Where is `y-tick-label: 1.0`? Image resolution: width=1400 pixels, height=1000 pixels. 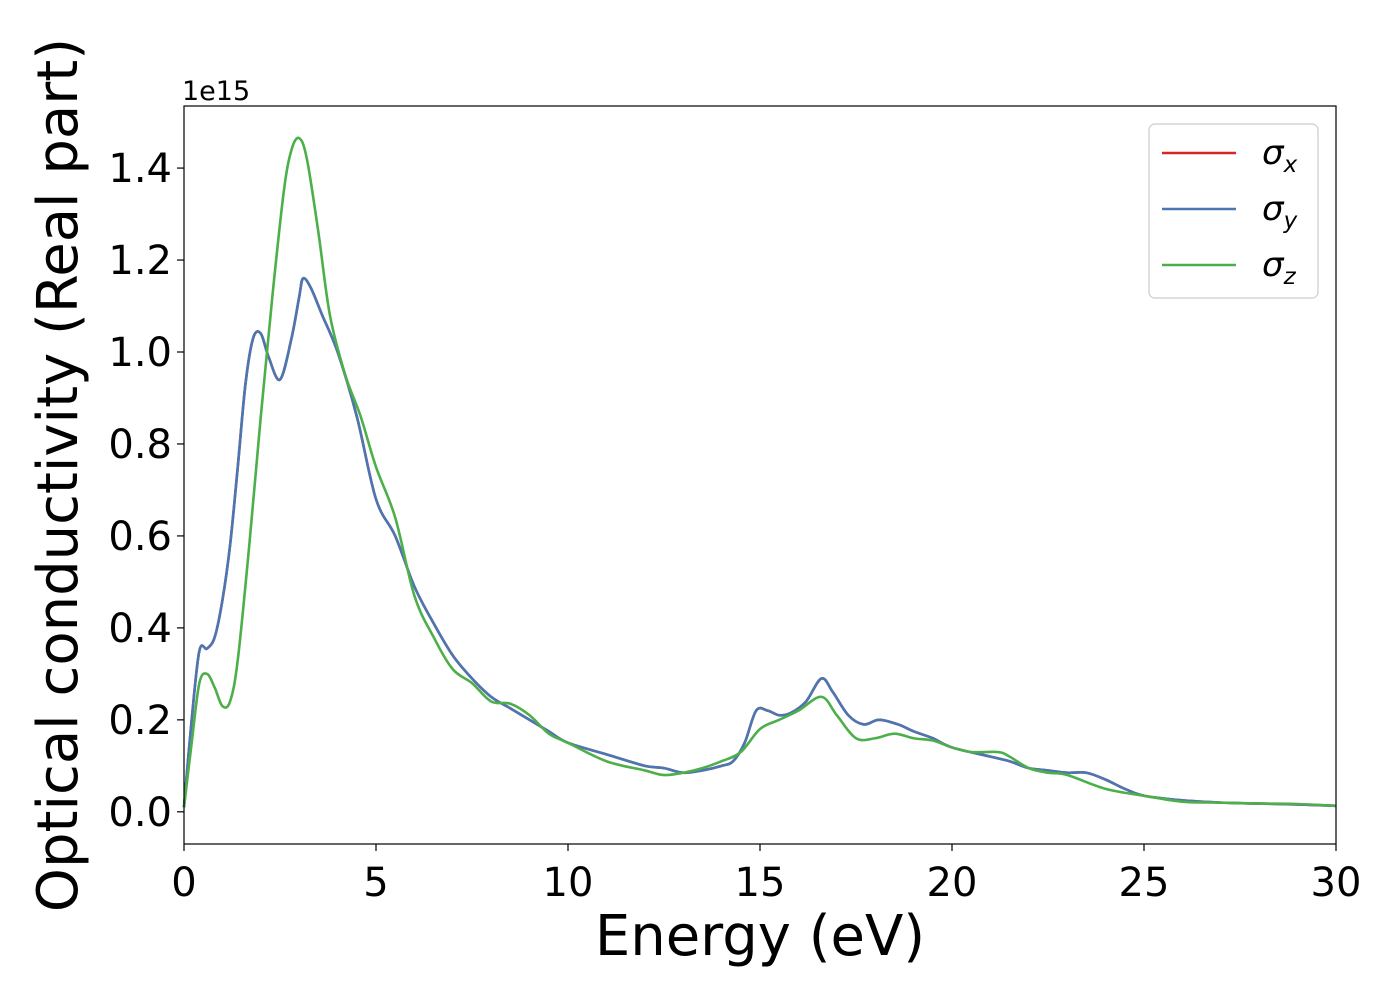 y-tick-label: 1.0 is located at coordinates (140, 353).